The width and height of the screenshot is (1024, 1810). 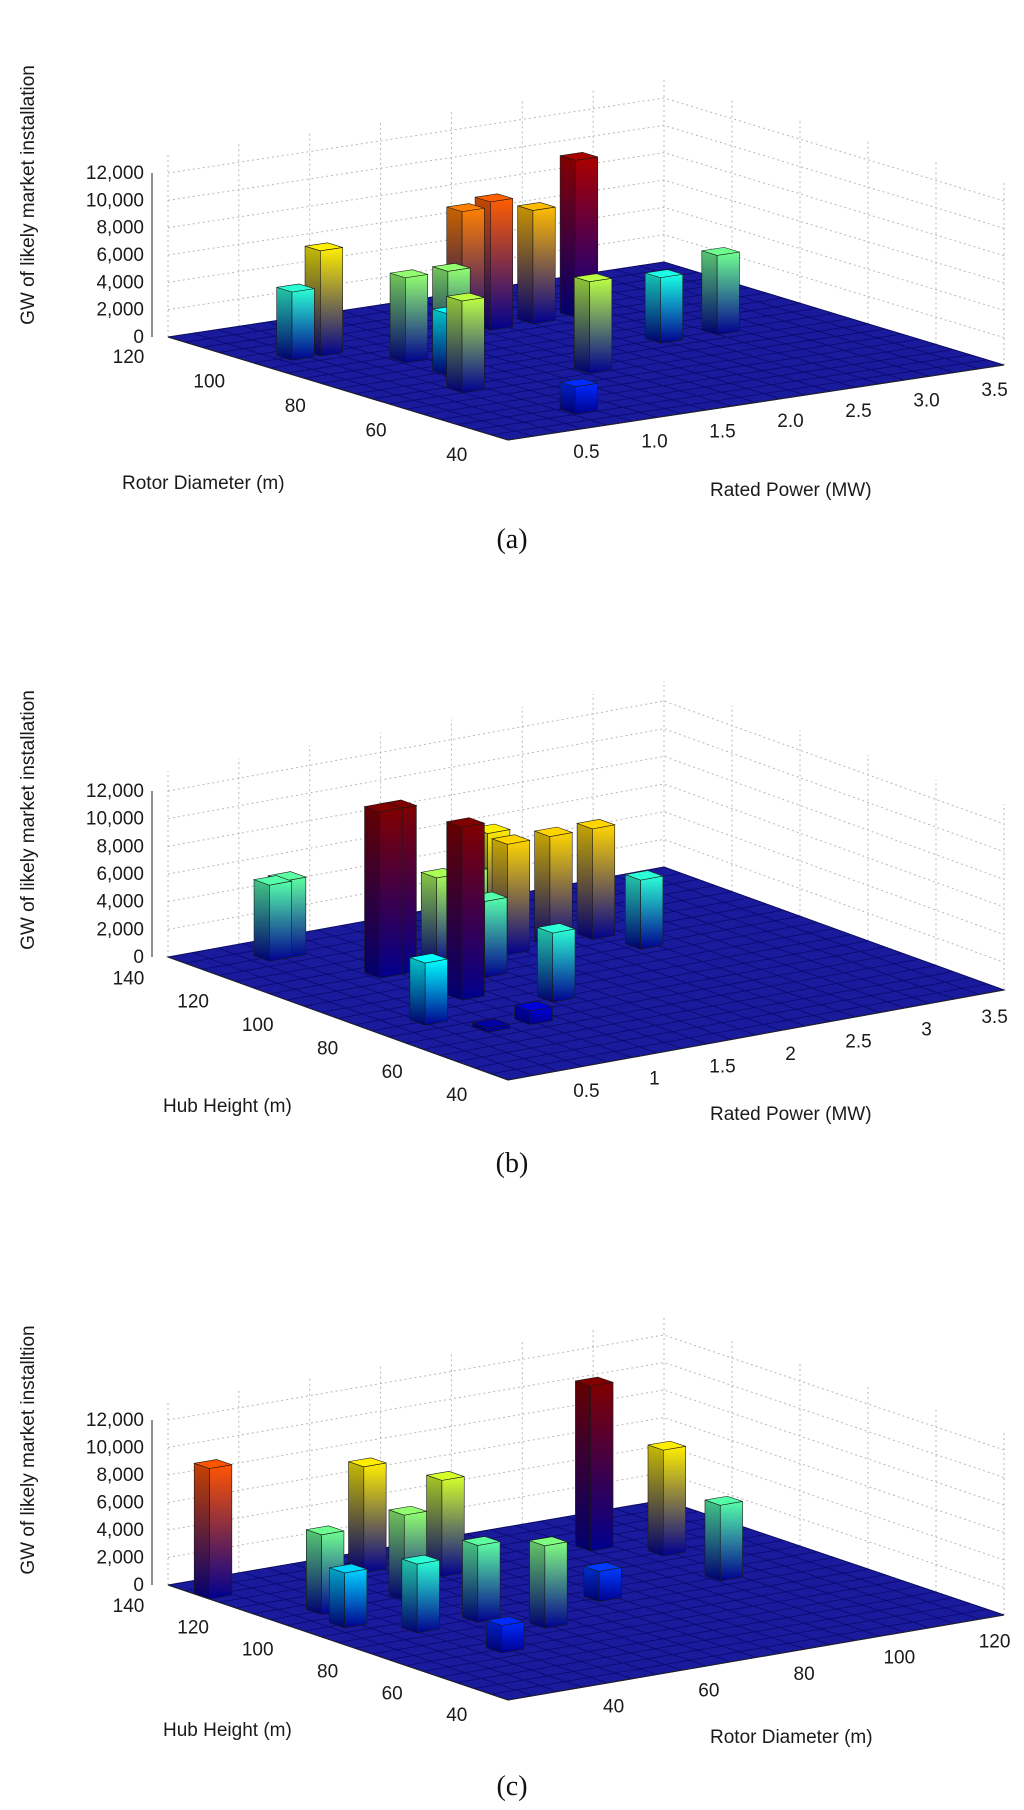 What do you see at coordinates (708, 1690) in the screenshot?
I see `chart-c-x-tick: 60` at bounding box center [708, 1690].